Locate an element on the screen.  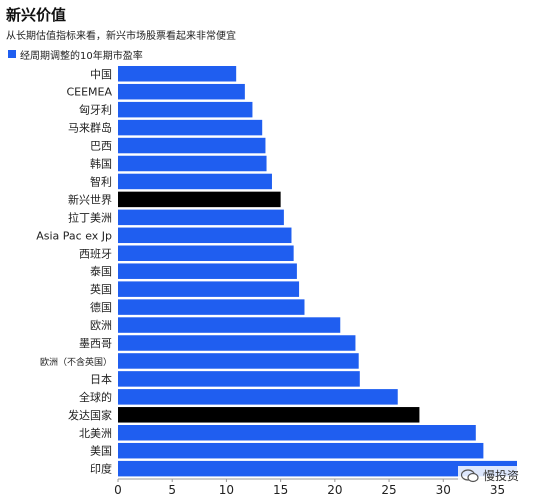
category-label-6: 智利 is located at coordinates (101, 181).